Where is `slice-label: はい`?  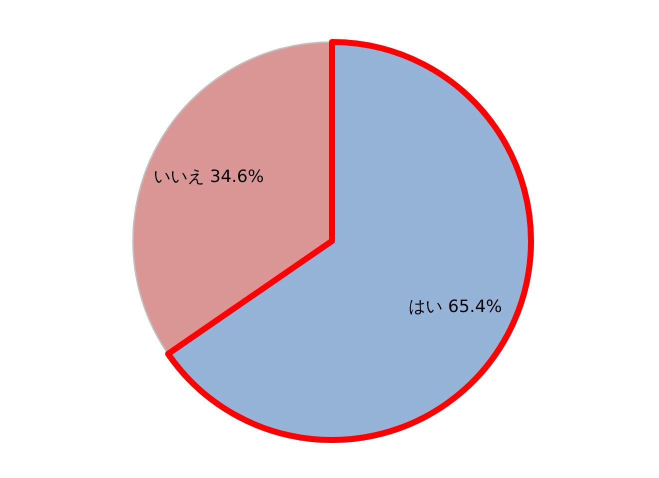
slice-label: はい is located at coordinates (428, 306).